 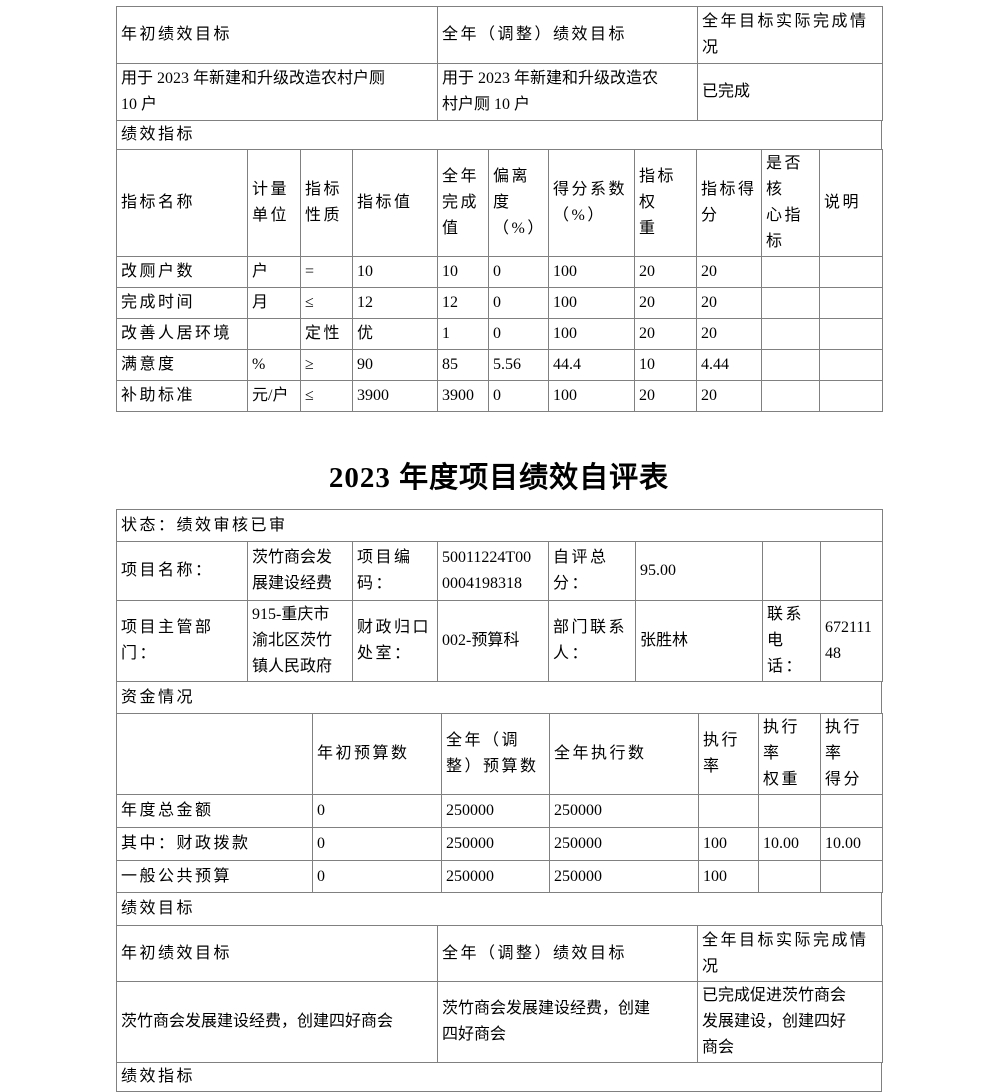 I want to click on competent-department-value: 915-重庆市 渝北区茨竹 镇人民政府, so click(x=300, y=641).